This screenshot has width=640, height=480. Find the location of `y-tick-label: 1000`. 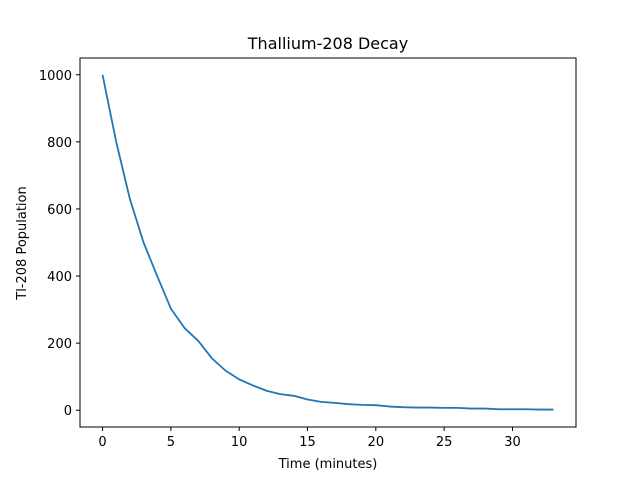

y-tick-label: 1000 is located at coordinates (55, 76).